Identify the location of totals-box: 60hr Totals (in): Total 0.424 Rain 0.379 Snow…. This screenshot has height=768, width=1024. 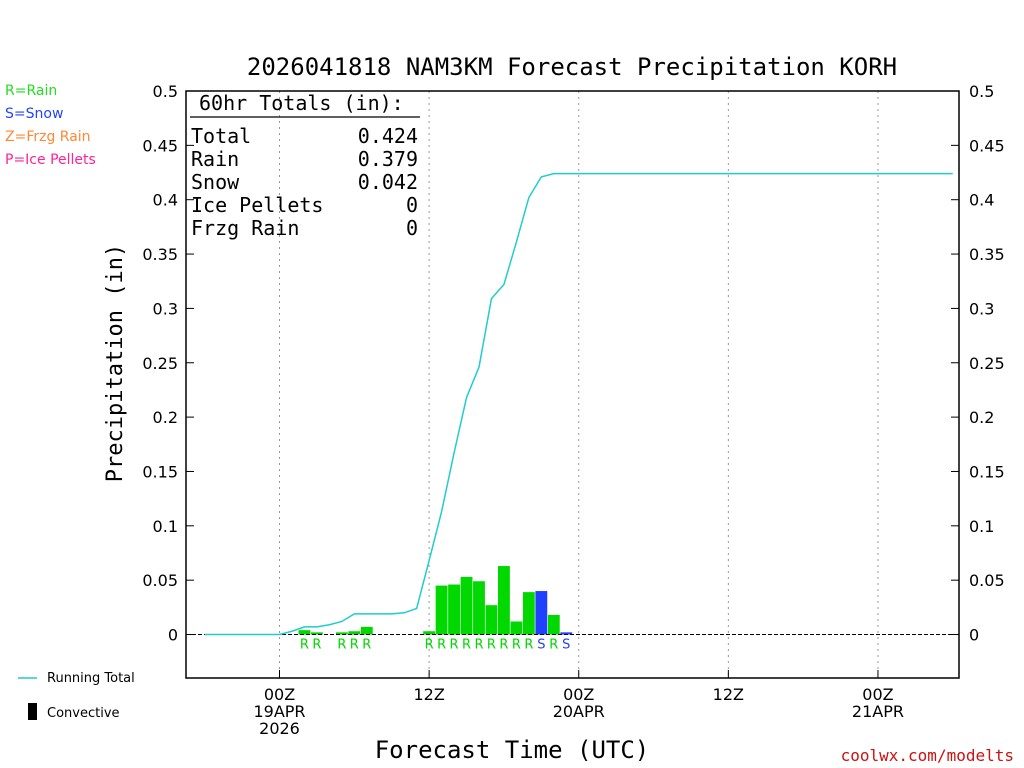
(305, 165).